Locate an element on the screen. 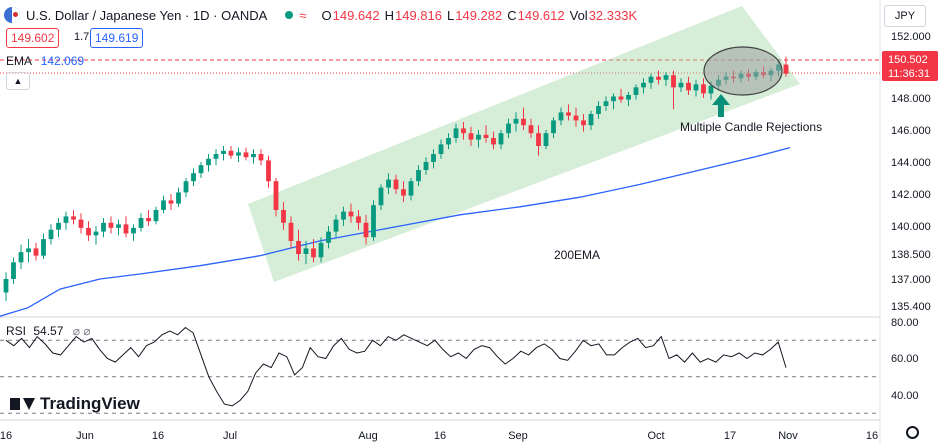  y-tick-label: 152.000 is located at coordinates (911, 37).